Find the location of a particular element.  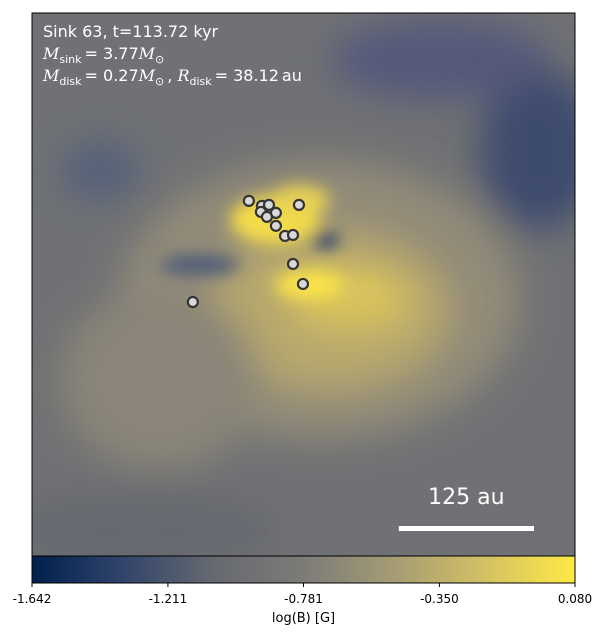

colorbar-tick-label: -0.781 is located at coordinates (303, 599).